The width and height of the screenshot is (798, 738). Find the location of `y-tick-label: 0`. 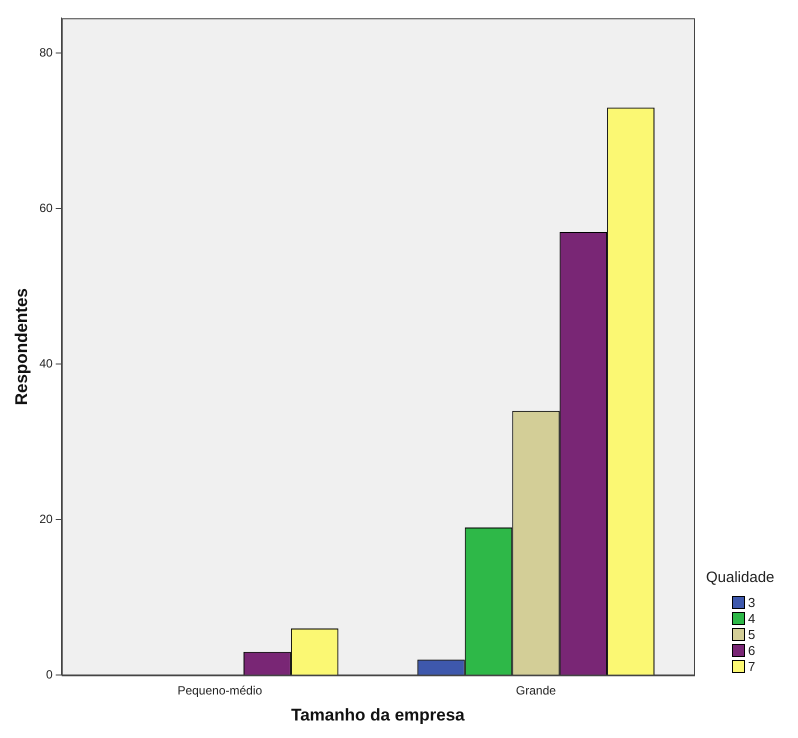

y-tick-label: 0 is located at coordinates (50, 675).